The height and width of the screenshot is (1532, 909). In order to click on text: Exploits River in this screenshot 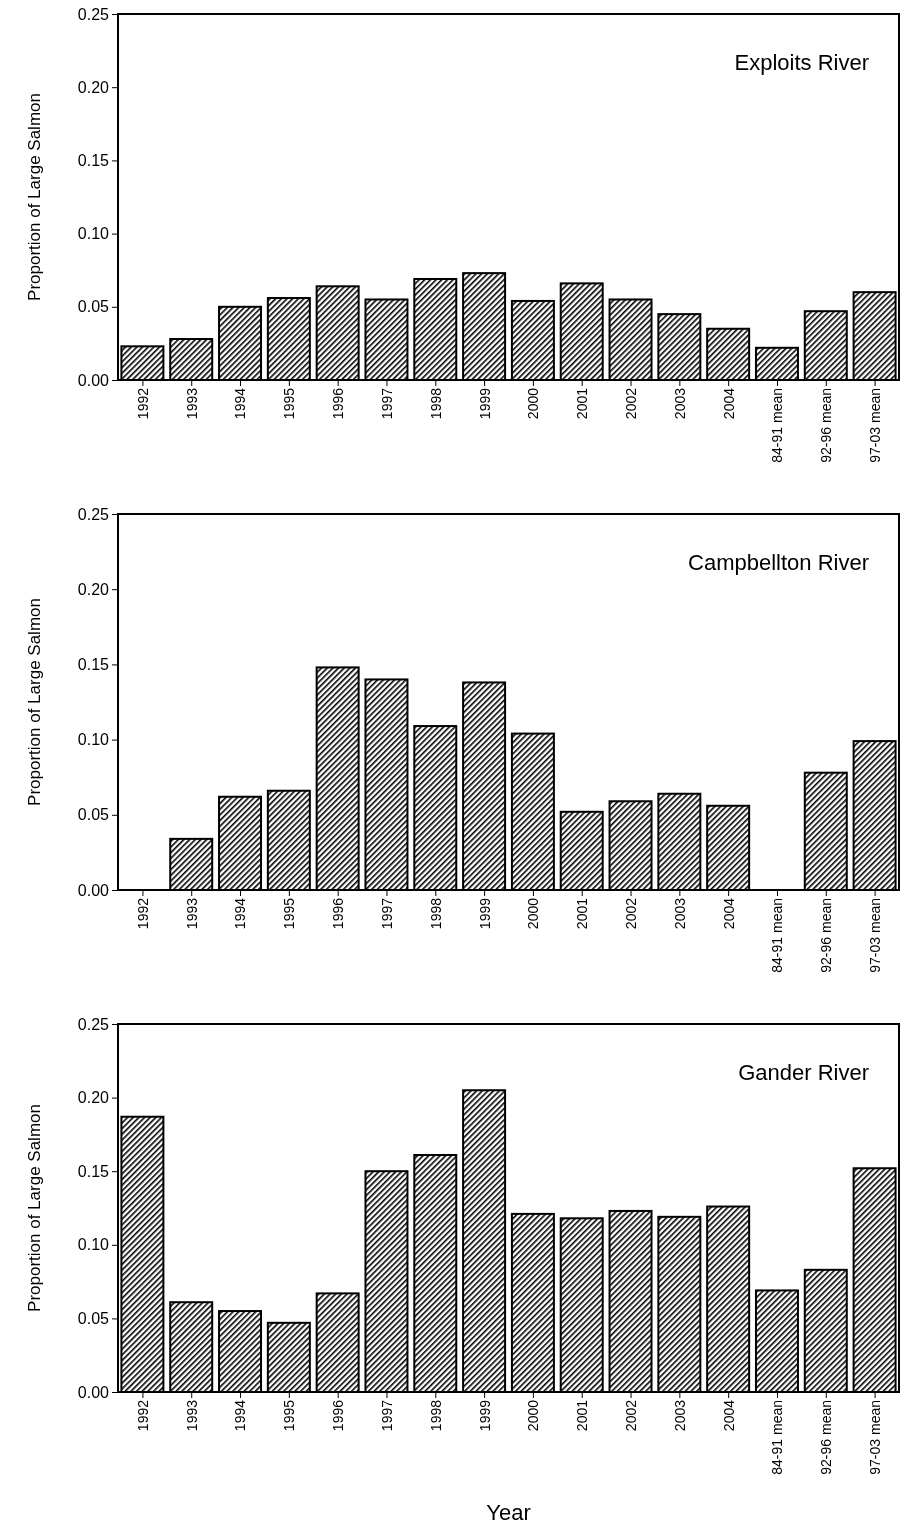, I will do `click(801, 62)`.